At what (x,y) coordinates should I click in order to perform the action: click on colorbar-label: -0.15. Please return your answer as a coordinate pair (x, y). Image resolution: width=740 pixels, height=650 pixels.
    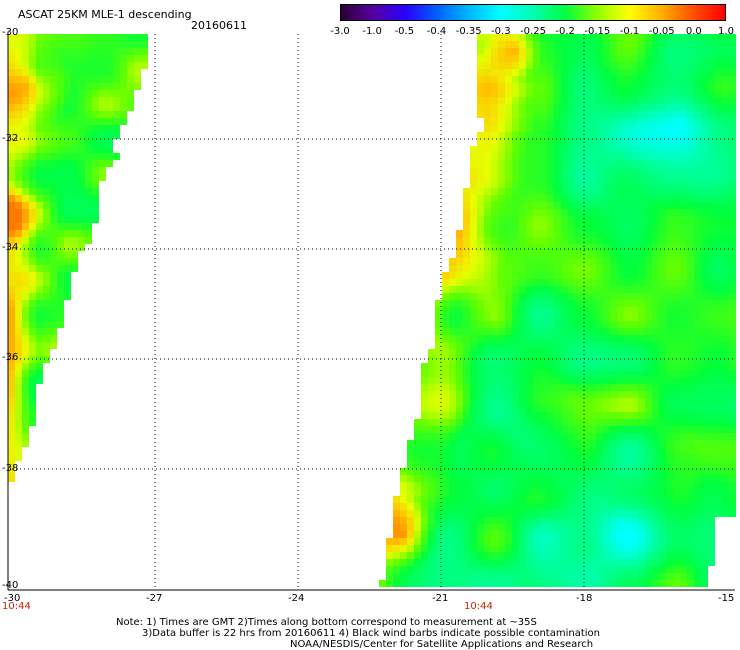
    Looking at the image, I should click on (597, 31).